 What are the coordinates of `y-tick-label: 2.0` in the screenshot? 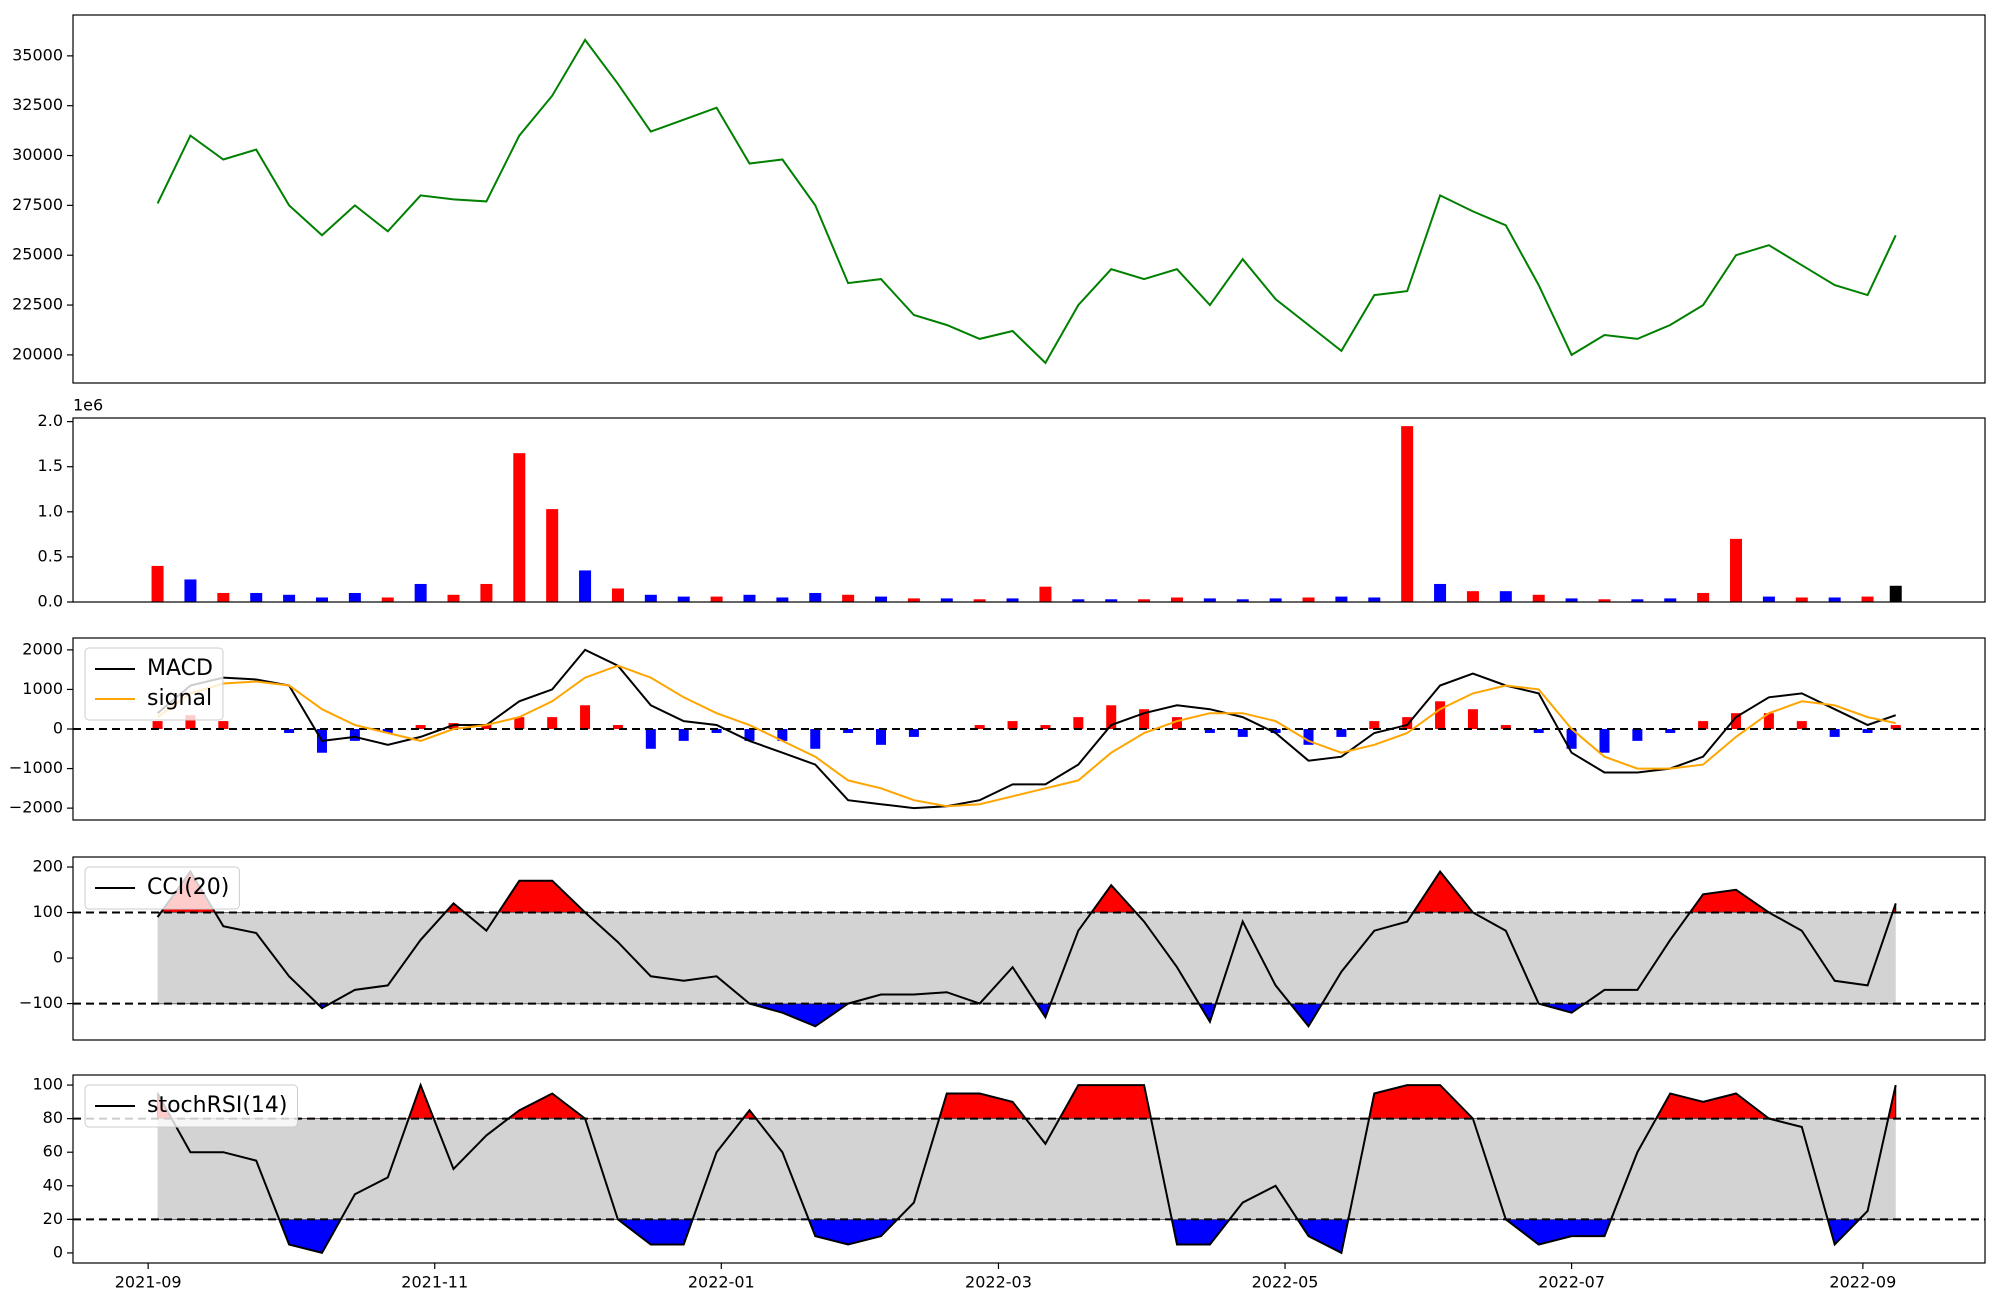 It's located at (50, 420).